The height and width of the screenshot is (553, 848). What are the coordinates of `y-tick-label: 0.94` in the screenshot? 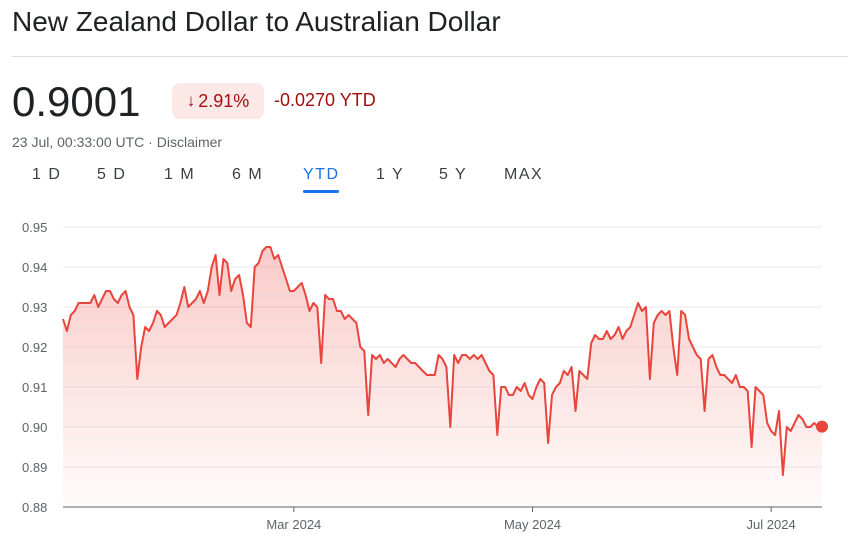 It's located at (34, 267).